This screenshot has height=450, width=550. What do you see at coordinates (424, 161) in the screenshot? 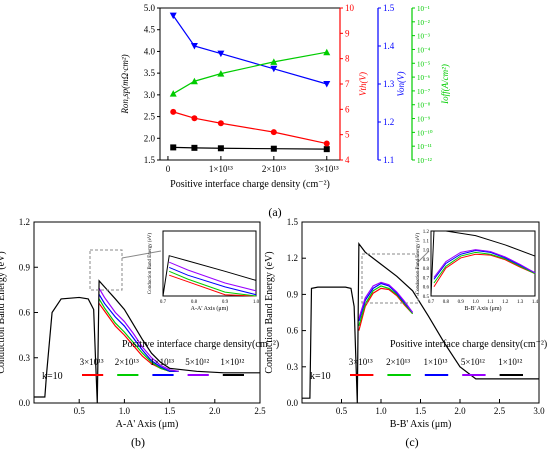
I see `y-tick-label-ioff-0: 10⁻¹²` at bounding box center [424, 161].